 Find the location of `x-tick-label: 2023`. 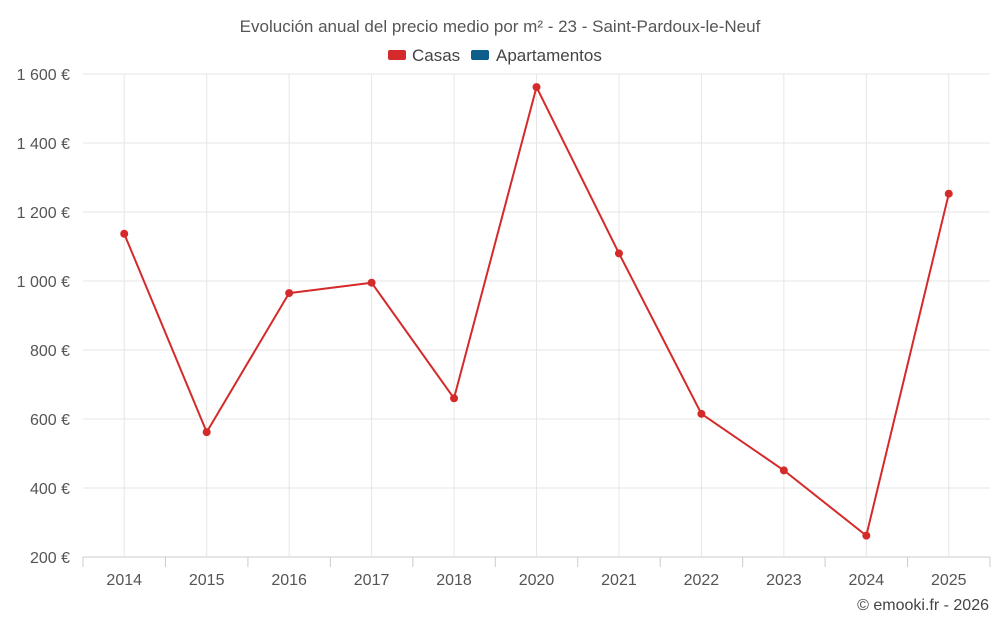

x-tick-label: 2023 is located at coordinates (784, 580).